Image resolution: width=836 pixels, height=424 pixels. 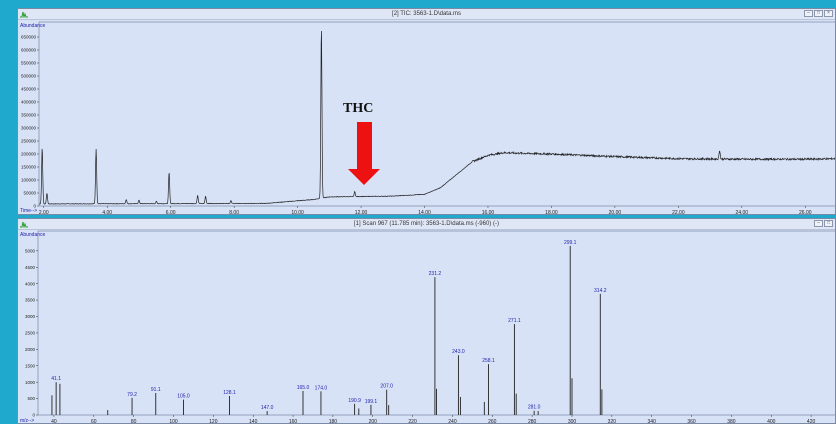 I want to click on ms-peak-label: 207.0, so click(x=386, y=387).